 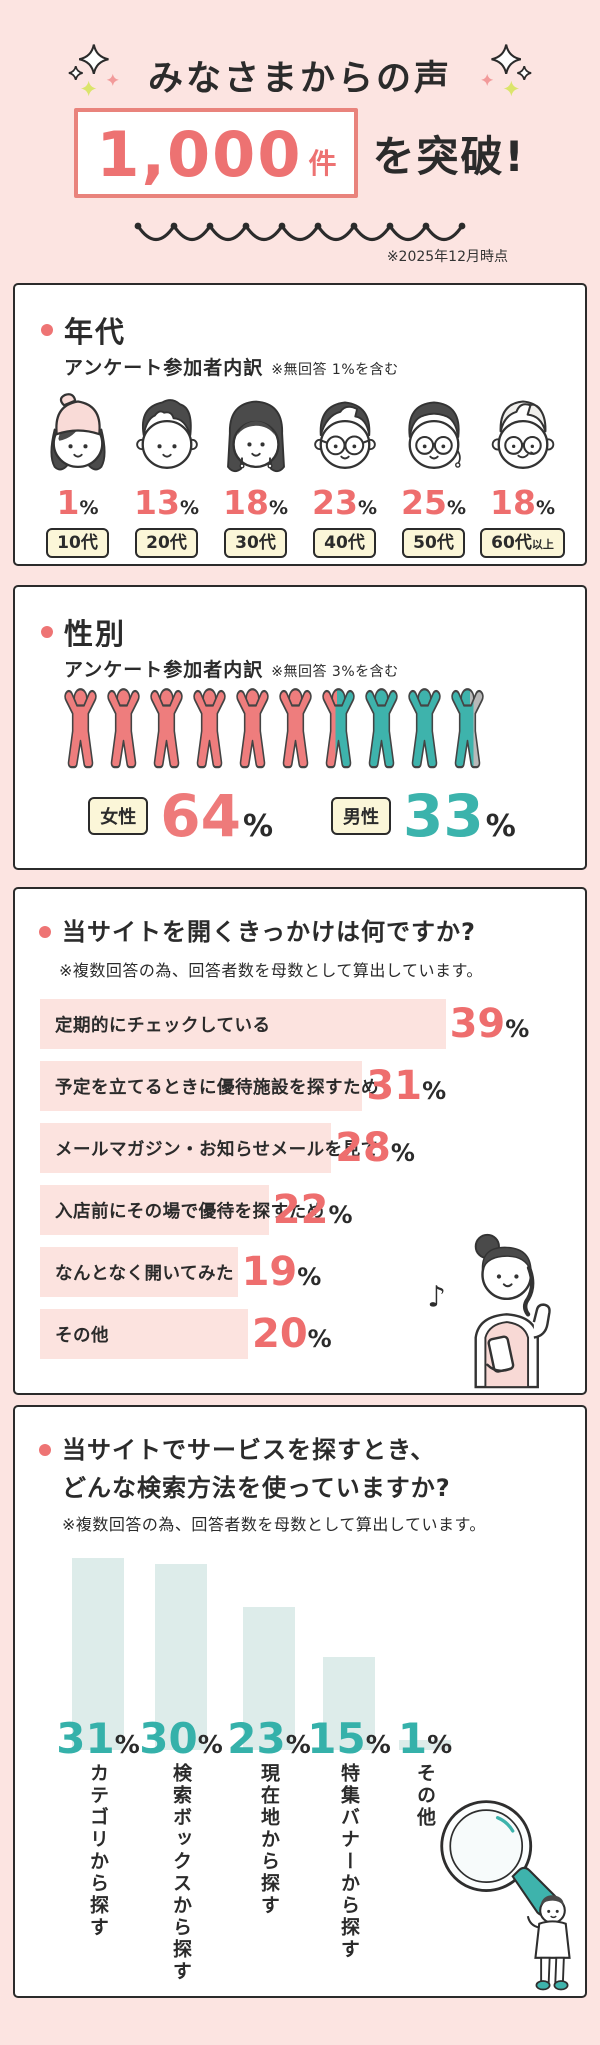 What do you see at coordinates (200, 816) in the screenshot?
I see `female-percent-value: 64` at bounding box center [200, 816].